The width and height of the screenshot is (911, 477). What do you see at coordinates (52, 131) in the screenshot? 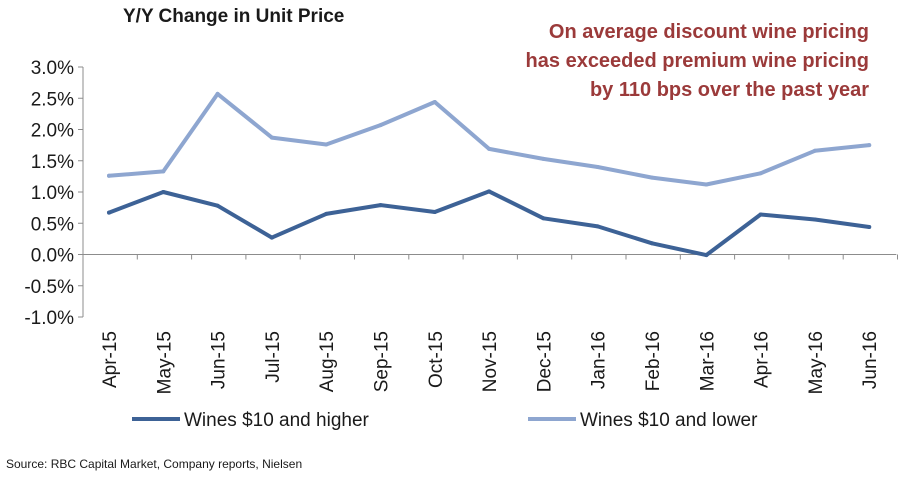
I see `y-tick-label: 2.0%` at bounding box center [52, 131].